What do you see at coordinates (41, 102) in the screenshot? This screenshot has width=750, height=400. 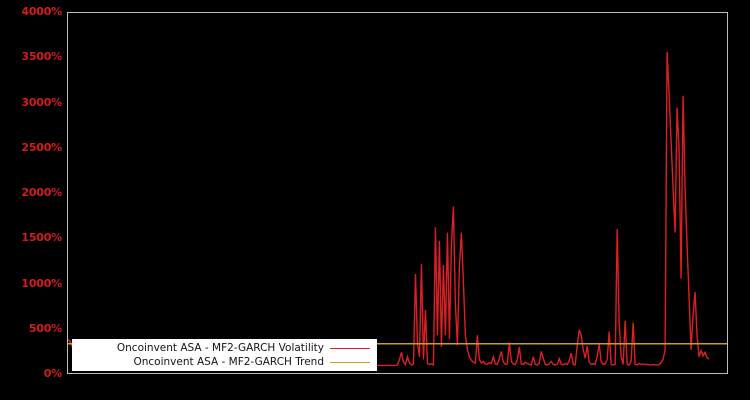 I see `y-axis-label-3000: 3000%` at bounding box center [41, 102].